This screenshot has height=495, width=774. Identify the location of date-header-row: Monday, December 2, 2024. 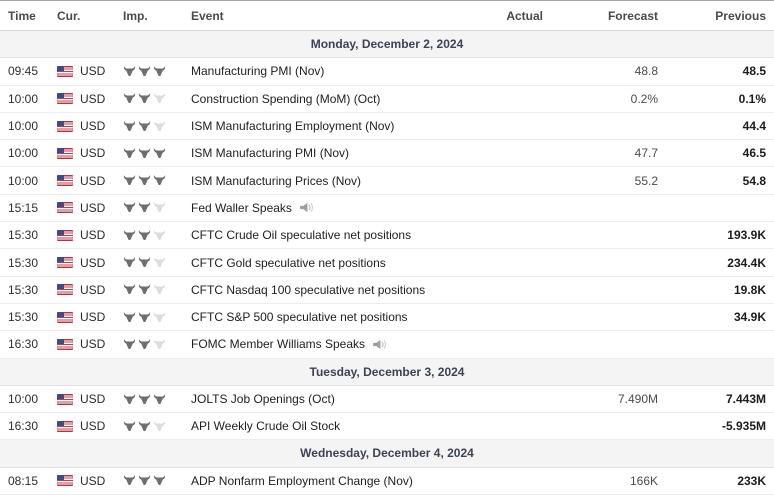
(387, 45).